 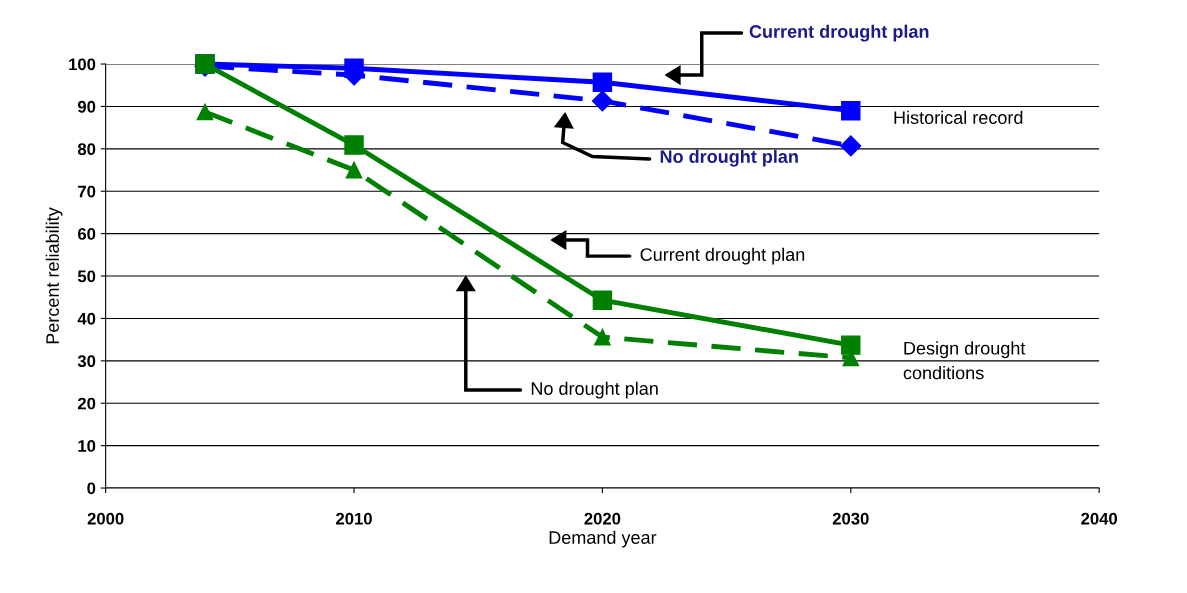 I want to click on annotation: Historical record, so click(x=958, y=117).